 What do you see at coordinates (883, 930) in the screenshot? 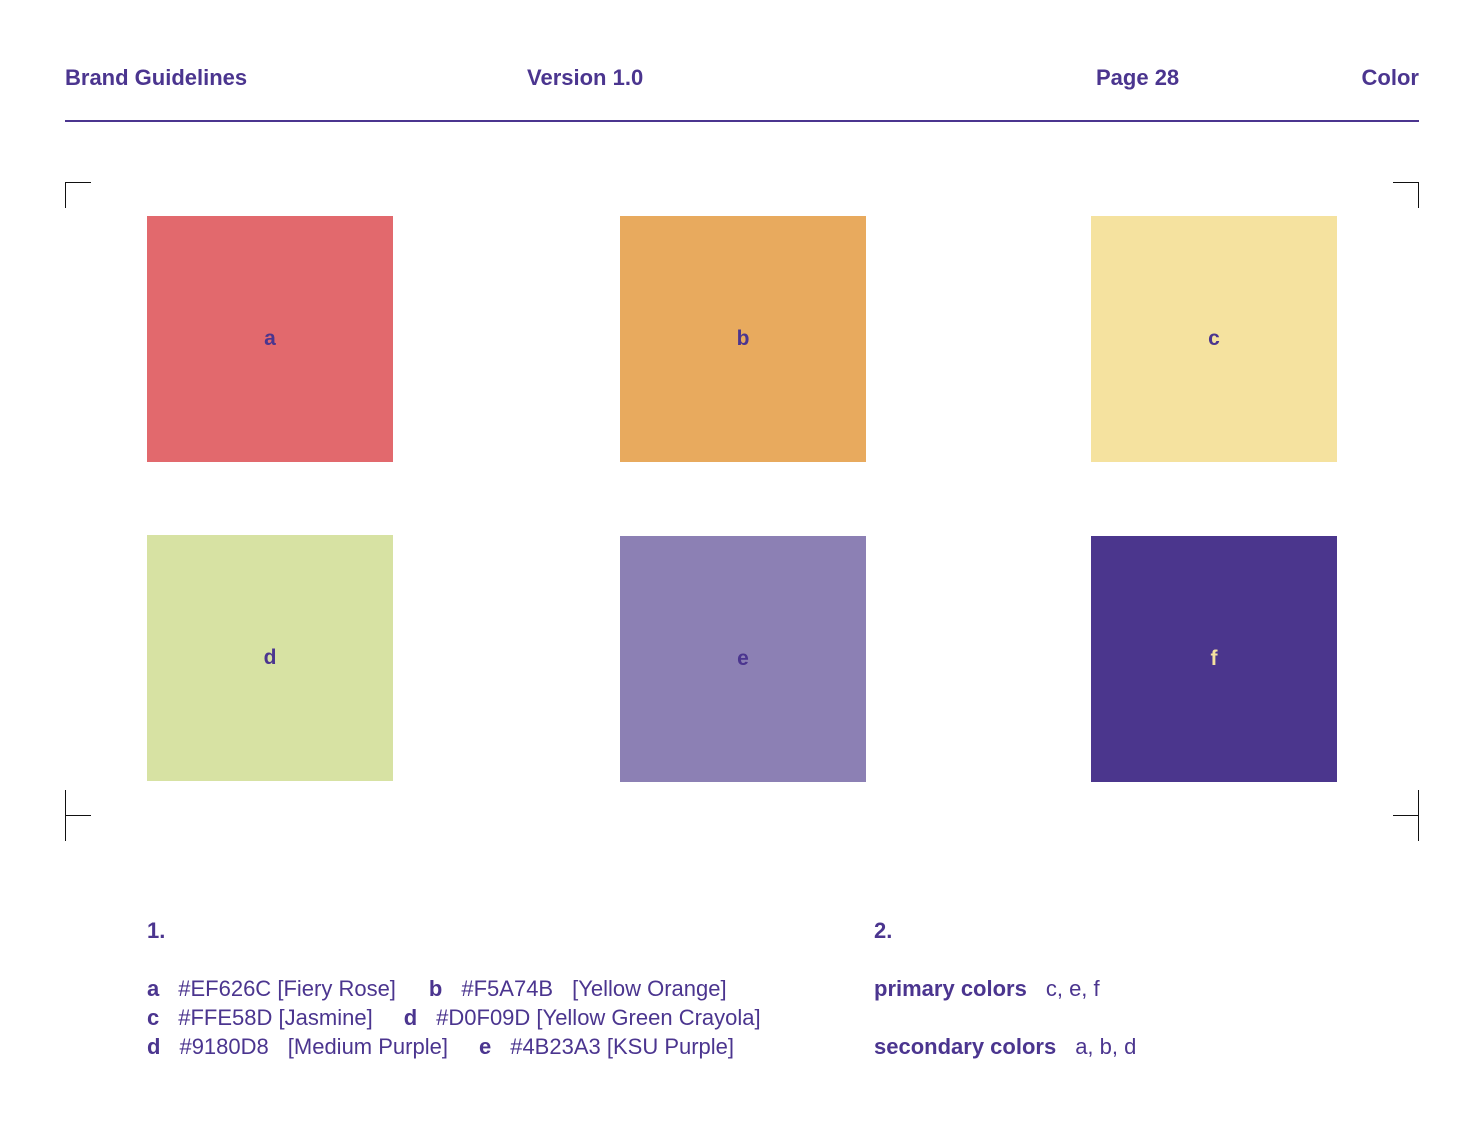
I see `section-2-number: 2.` at bounding box center [883, 930].